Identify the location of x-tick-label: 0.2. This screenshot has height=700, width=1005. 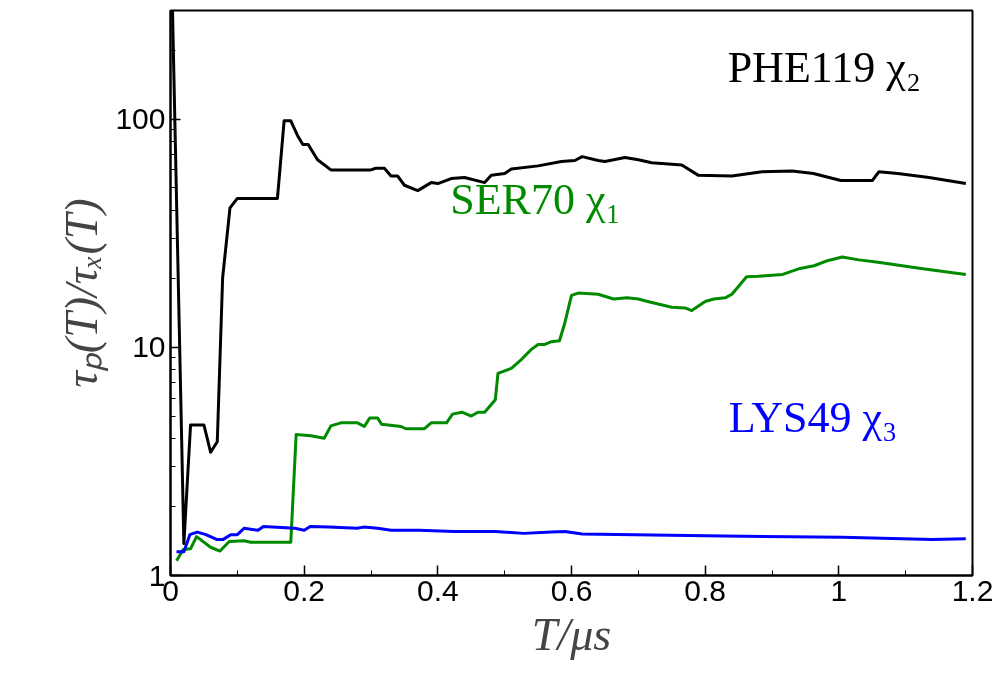
(304, 590).